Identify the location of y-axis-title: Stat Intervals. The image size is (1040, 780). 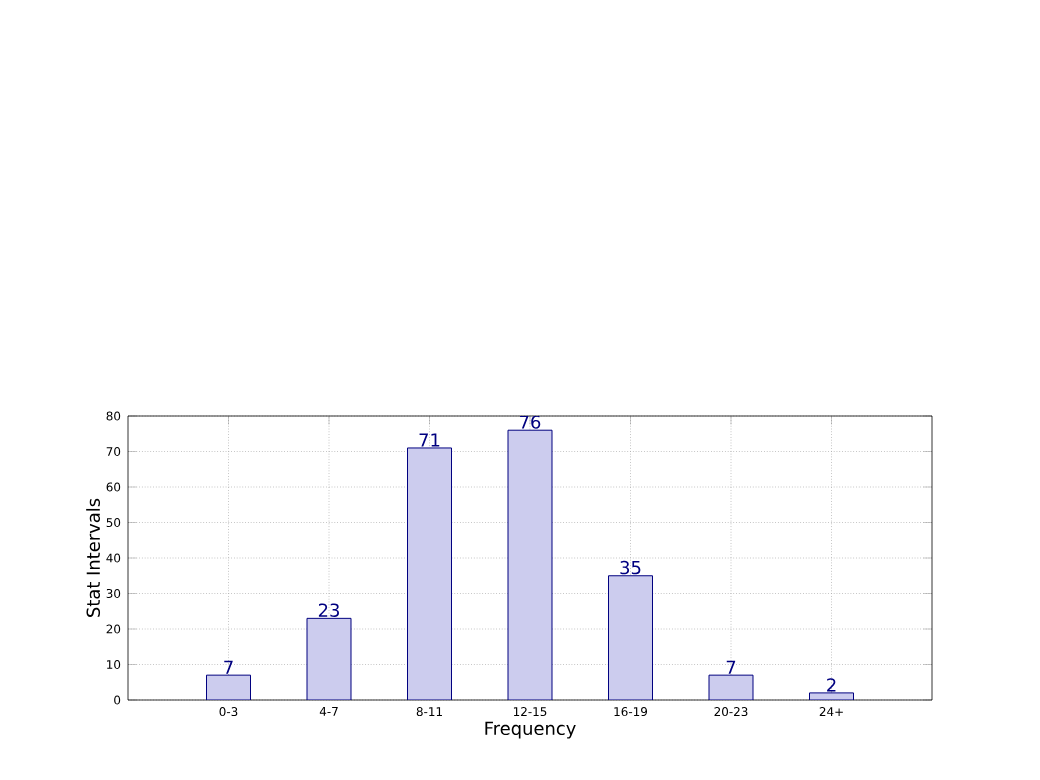
(93, 557).